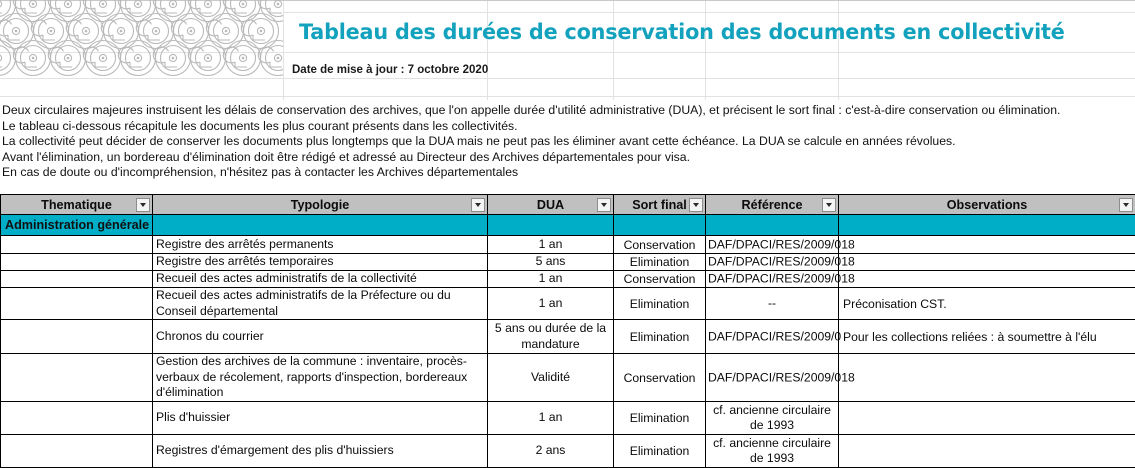  I want to click on column-header-label: Observations, so click(987, 205).